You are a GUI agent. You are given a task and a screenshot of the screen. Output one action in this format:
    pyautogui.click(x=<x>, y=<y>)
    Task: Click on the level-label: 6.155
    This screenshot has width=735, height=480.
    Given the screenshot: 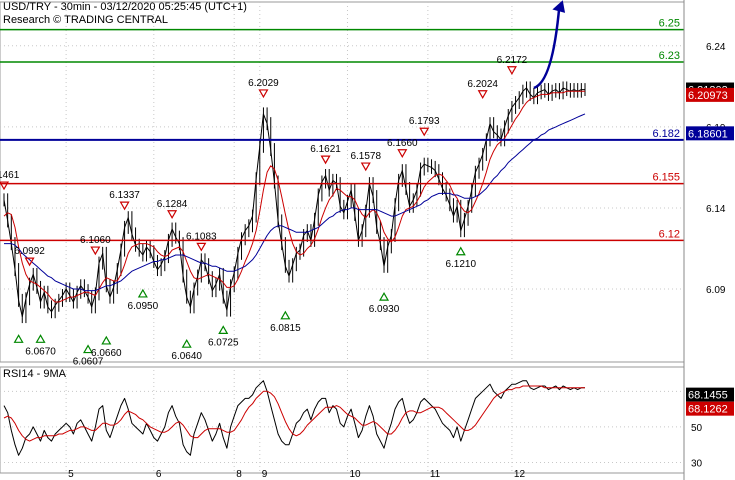 What is the action you would take?
    pyautogui.click(x=666, y=178)
    